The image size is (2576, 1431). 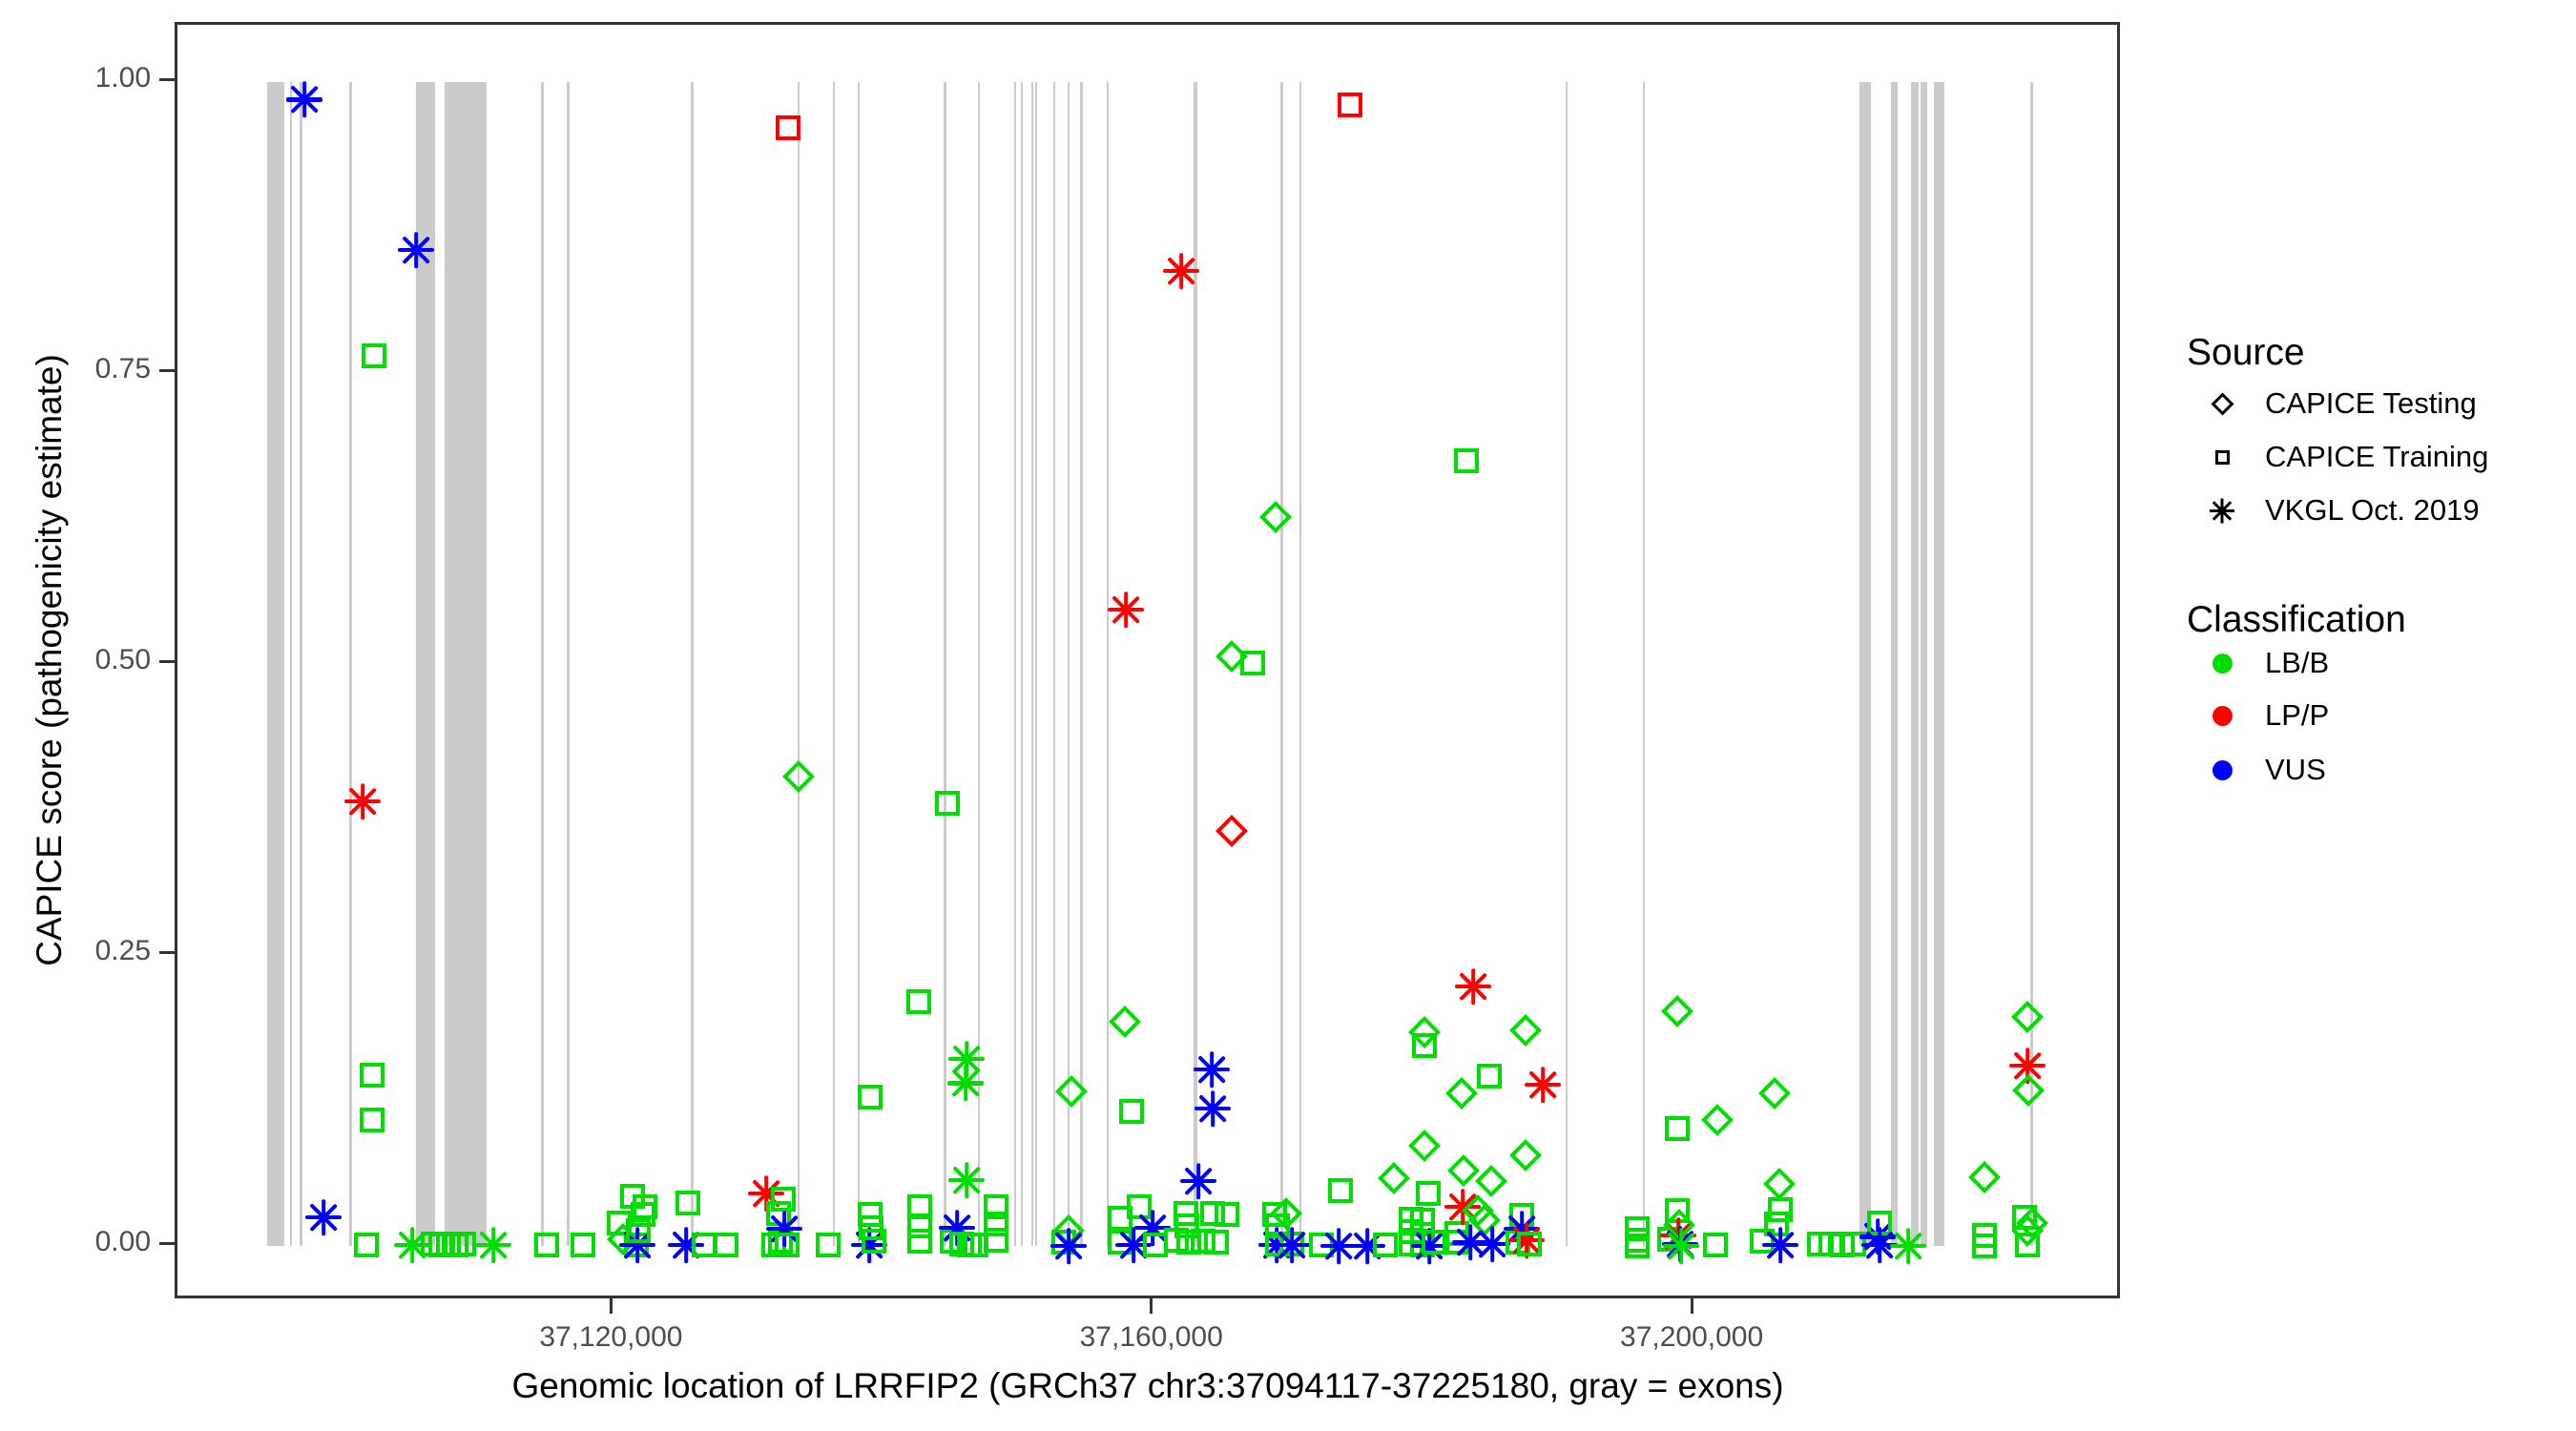 What do you see at coordinates (2381, 770) in the screenshot?
I see `legend-item-vus: VUS` at bounding box center [2381, 770].